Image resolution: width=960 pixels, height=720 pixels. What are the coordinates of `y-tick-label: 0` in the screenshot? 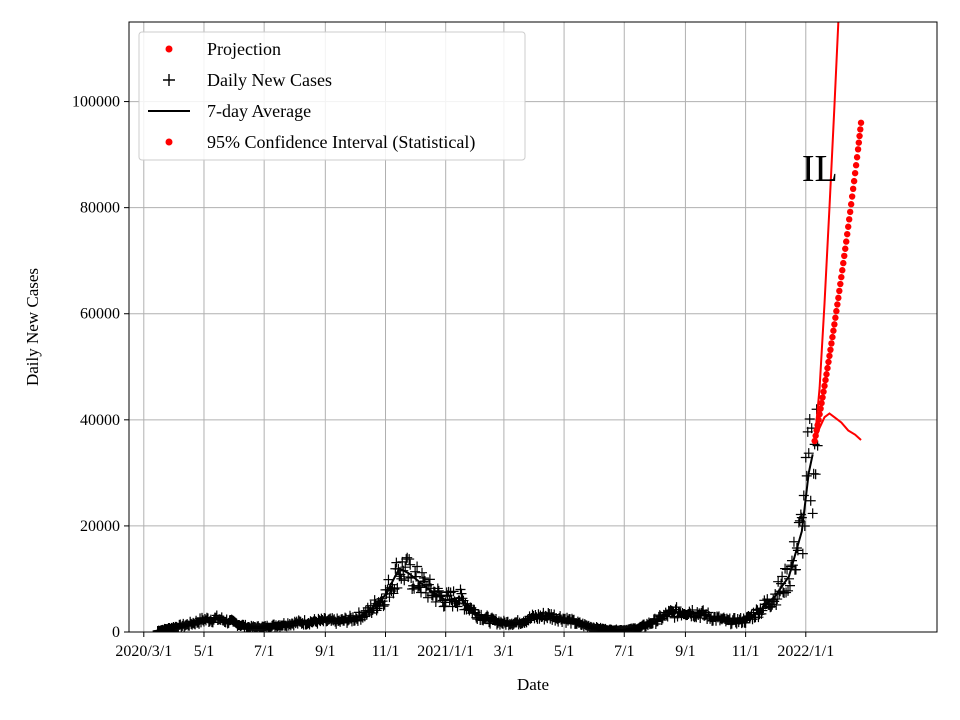 It's located at (116, 632).